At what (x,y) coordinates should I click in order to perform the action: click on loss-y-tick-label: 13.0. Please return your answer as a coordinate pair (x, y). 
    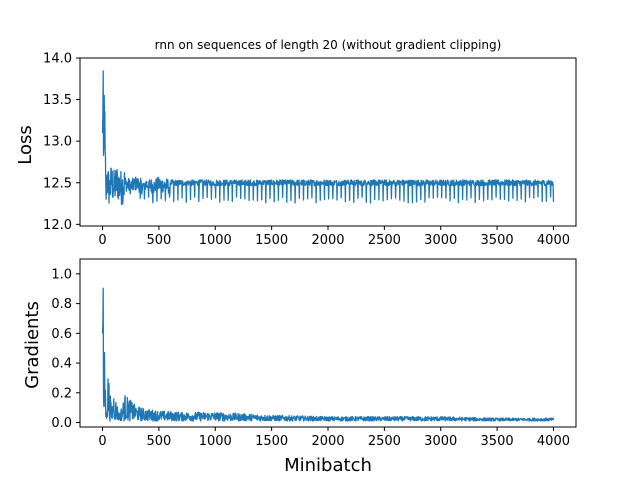
    Looking at the image, I should click on (57, 142).